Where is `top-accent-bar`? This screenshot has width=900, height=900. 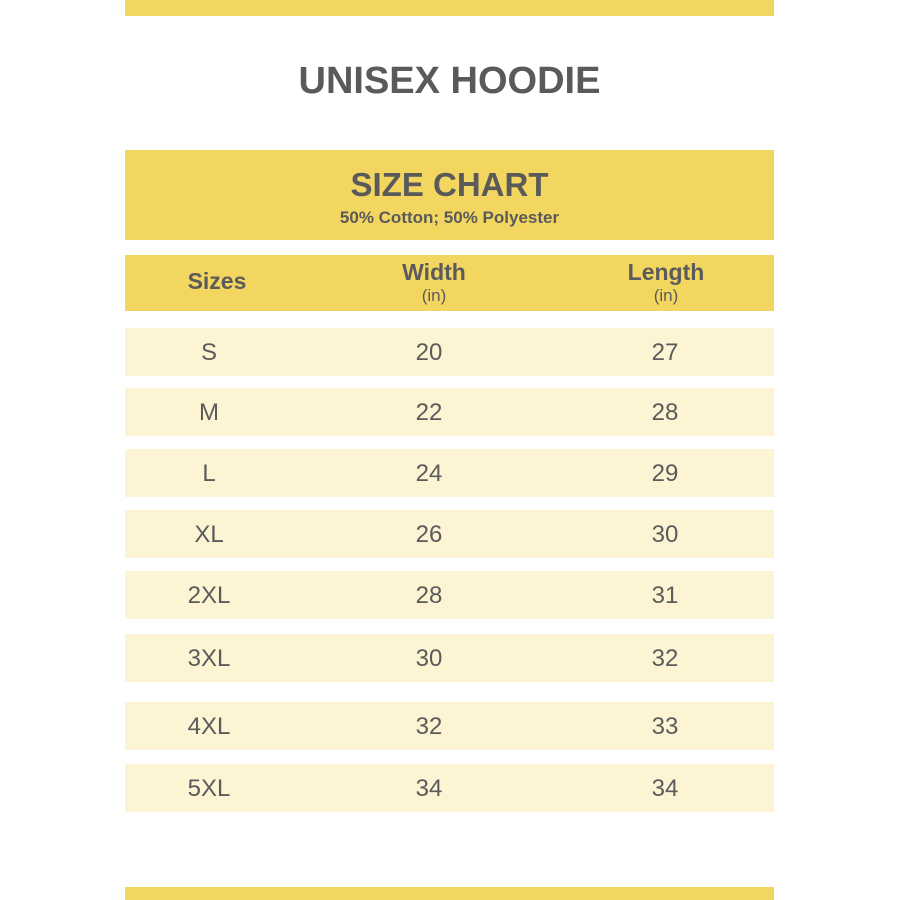
top-accent-bar is located at coordinates (449, 8).